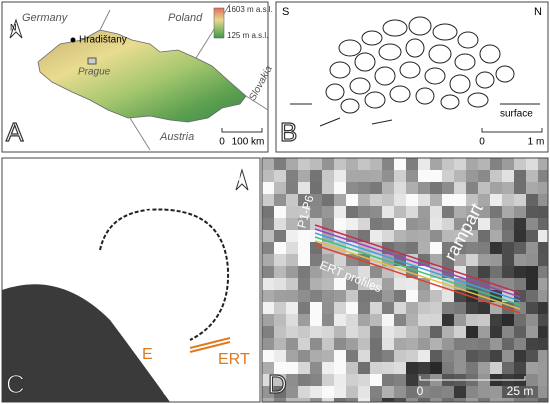 Image resolution: width=550 pixels, height=404 pixels. Describe the element at coordinates (237, 177) in the screenshot. I see `north-label: N` at that location.